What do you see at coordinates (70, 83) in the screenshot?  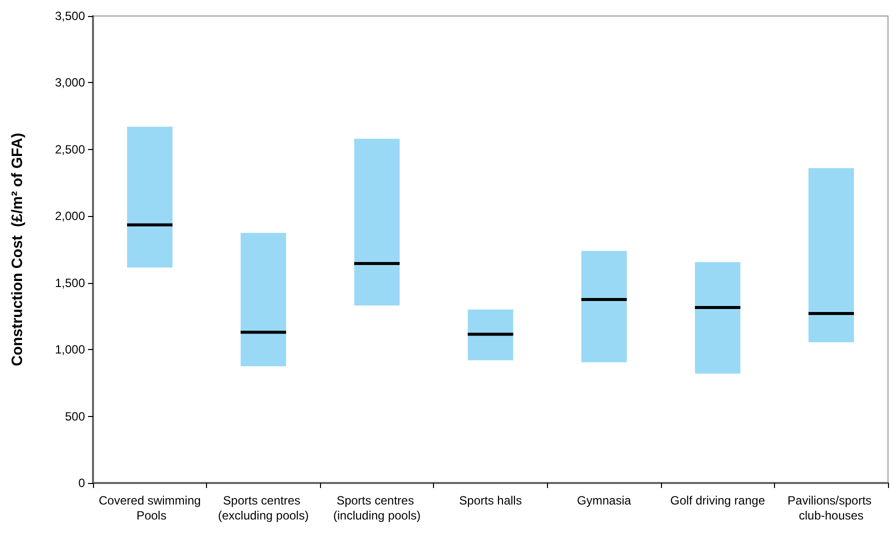 I see `y-tick-label: 3,000` at bounding box center [70, 83].